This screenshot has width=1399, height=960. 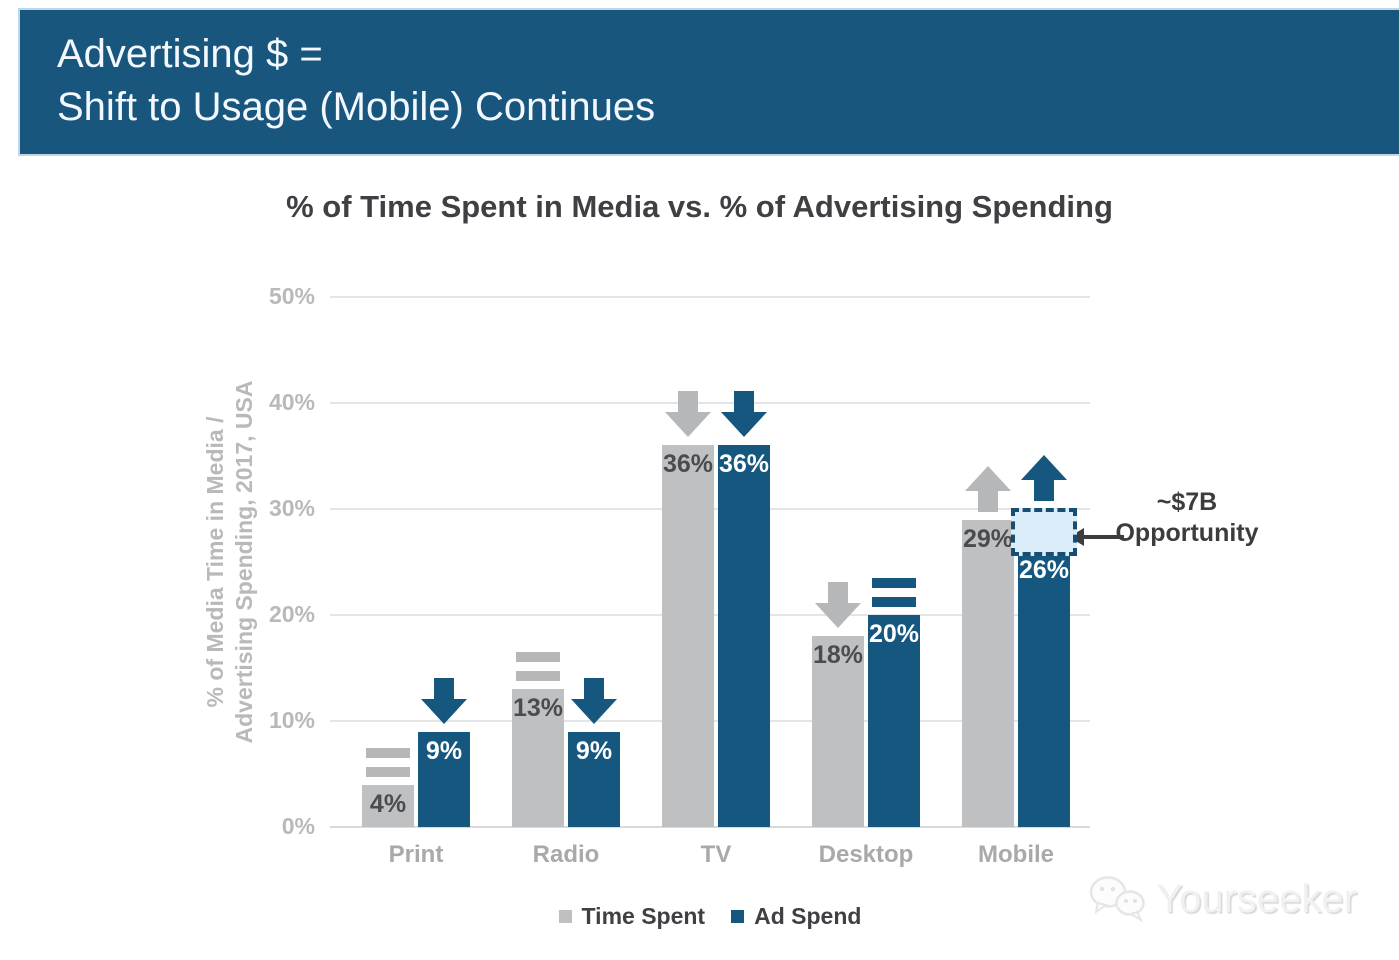 I want to click on gridline-50%, so click(x=710, y=297).